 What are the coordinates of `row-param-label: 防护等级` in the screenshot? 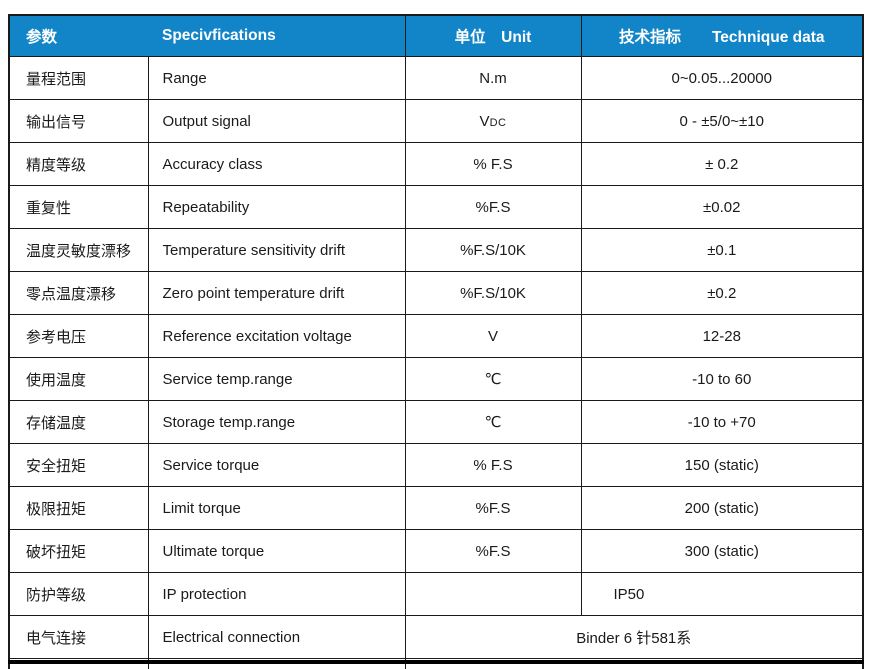 It's located at (78, 594).